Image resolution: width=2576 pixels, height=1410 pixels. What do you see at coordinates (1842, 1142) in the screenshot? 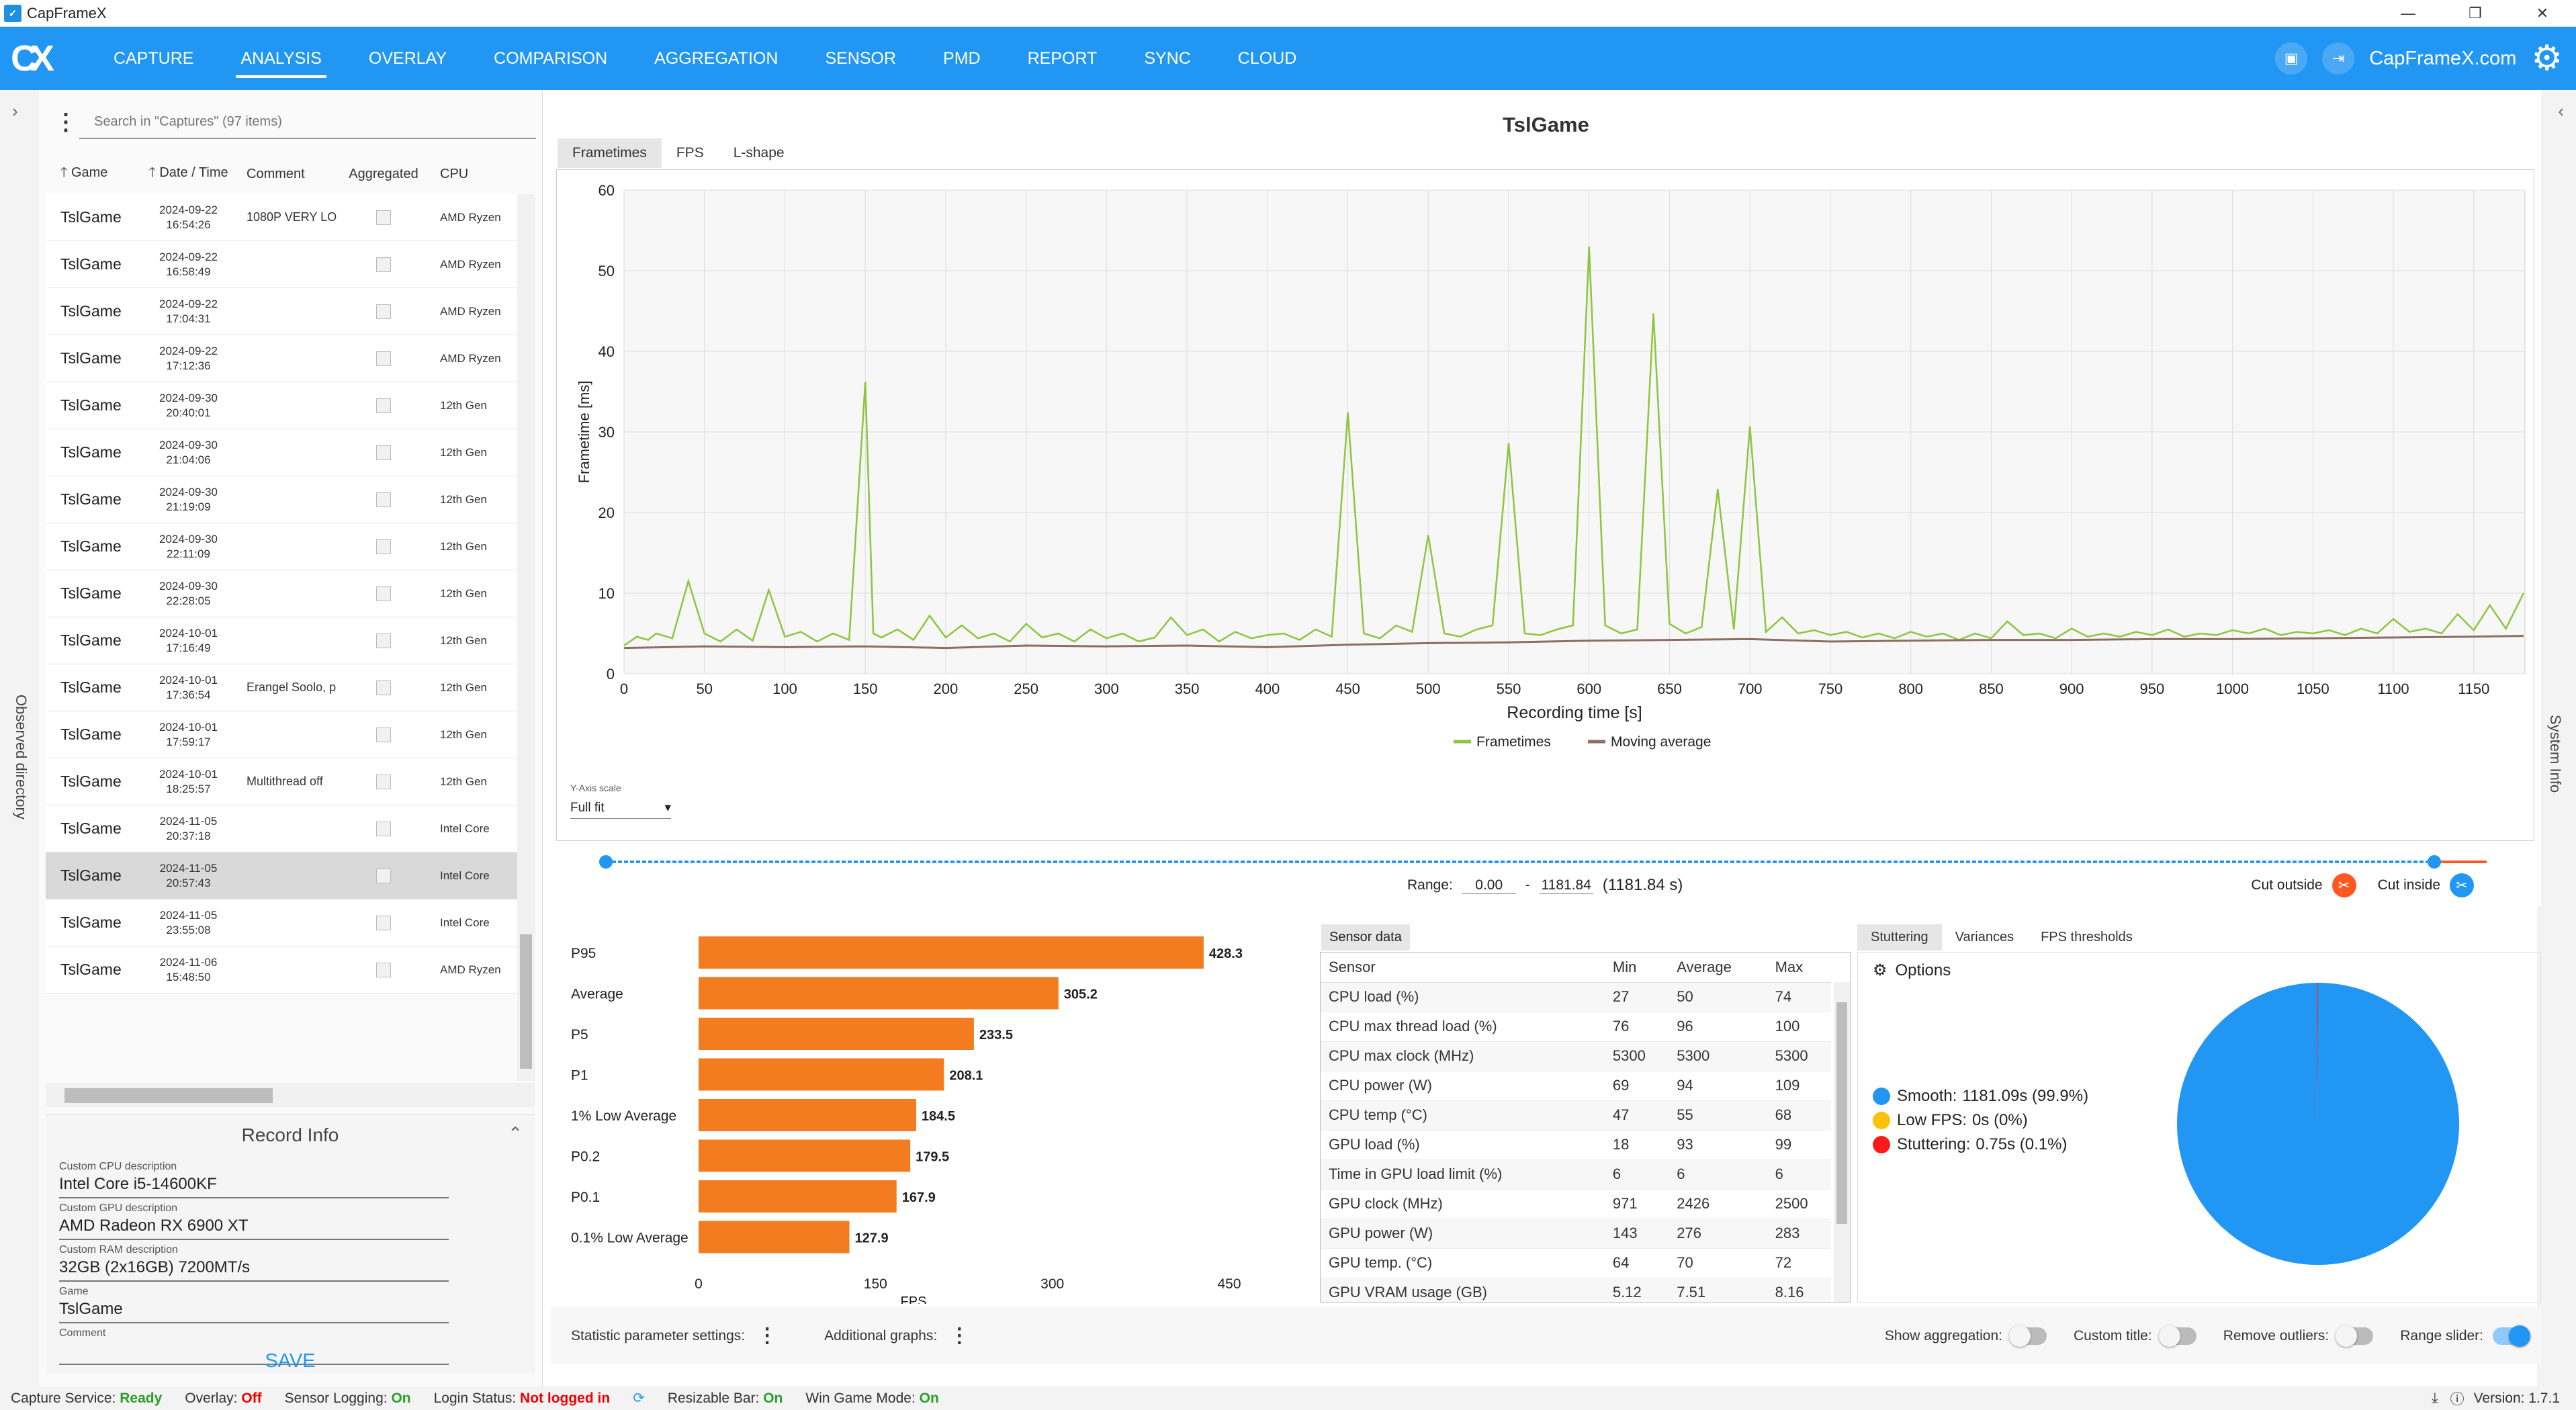
I see `sensor-scrollbar` at bounding box center [1842, 1142].